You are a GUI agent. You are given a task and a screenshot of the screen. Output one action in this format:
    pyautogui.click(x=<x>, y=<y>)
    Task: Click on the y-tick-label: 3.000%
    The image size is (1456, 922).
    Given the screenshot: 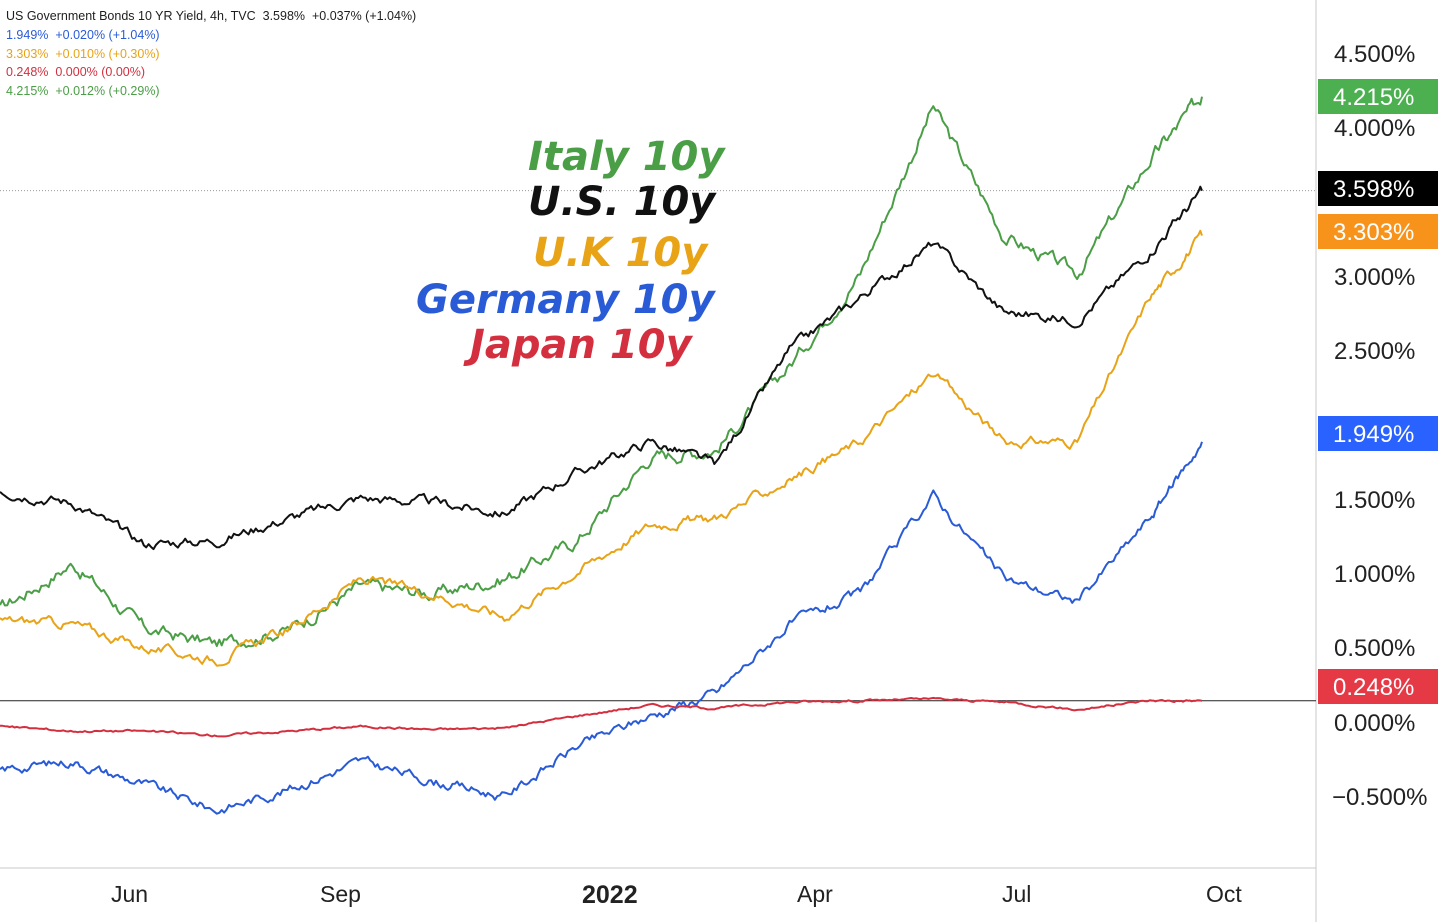 What is the action you would take?
    pyautogui.click(x=1374, y=277)
    